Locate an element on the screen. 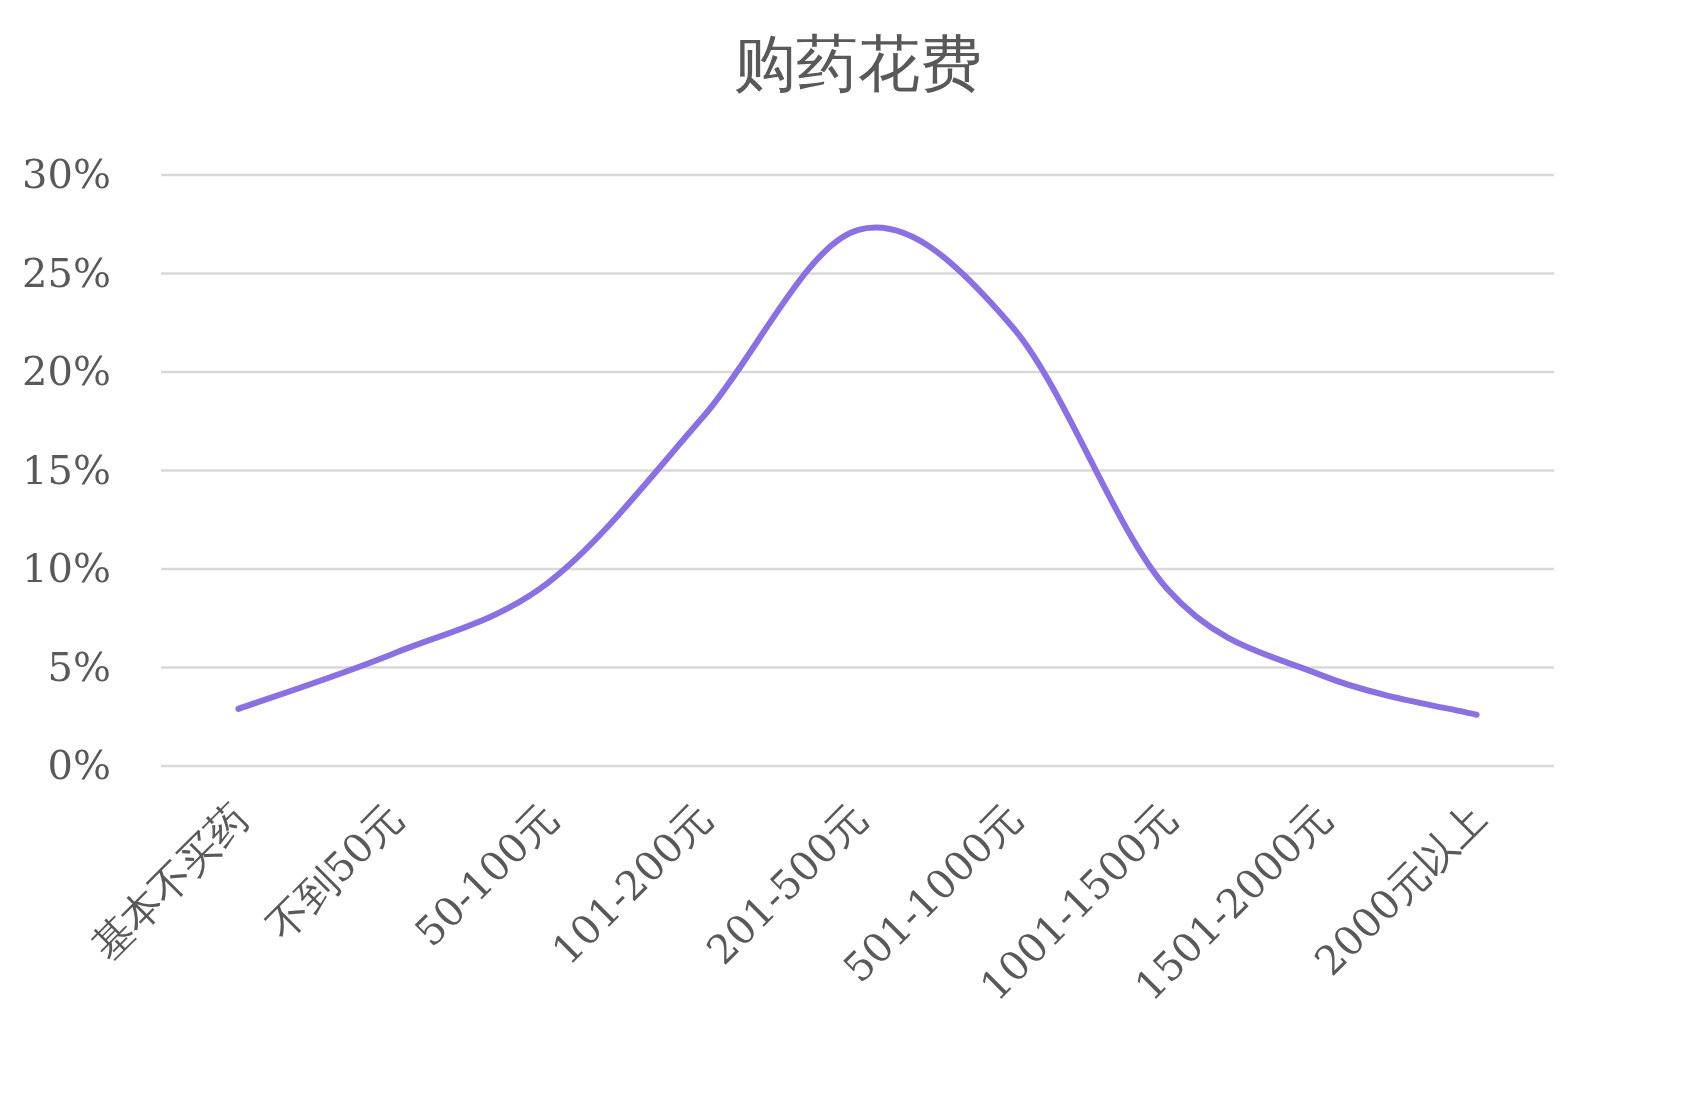 The width and height of the screenshot is (1684, 1117). y-tick-label: 5% is located at coordinates (79, 666).